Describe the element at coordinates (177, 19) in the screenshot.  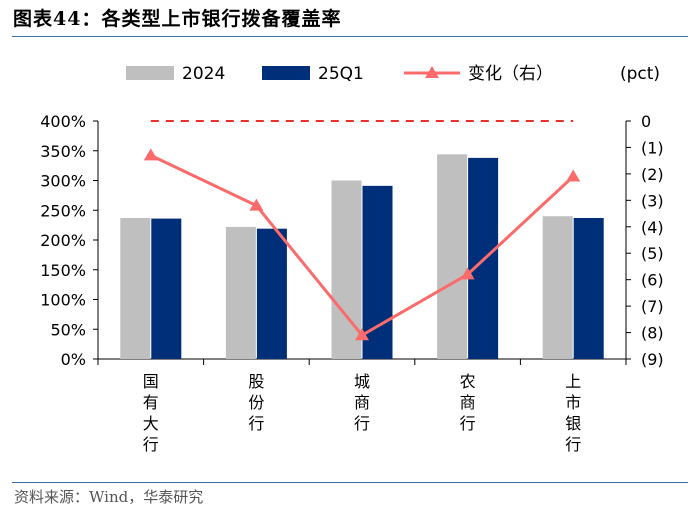
I see `figure-title: 图表44：各类型上市银行拨备覆盖率` at that location.